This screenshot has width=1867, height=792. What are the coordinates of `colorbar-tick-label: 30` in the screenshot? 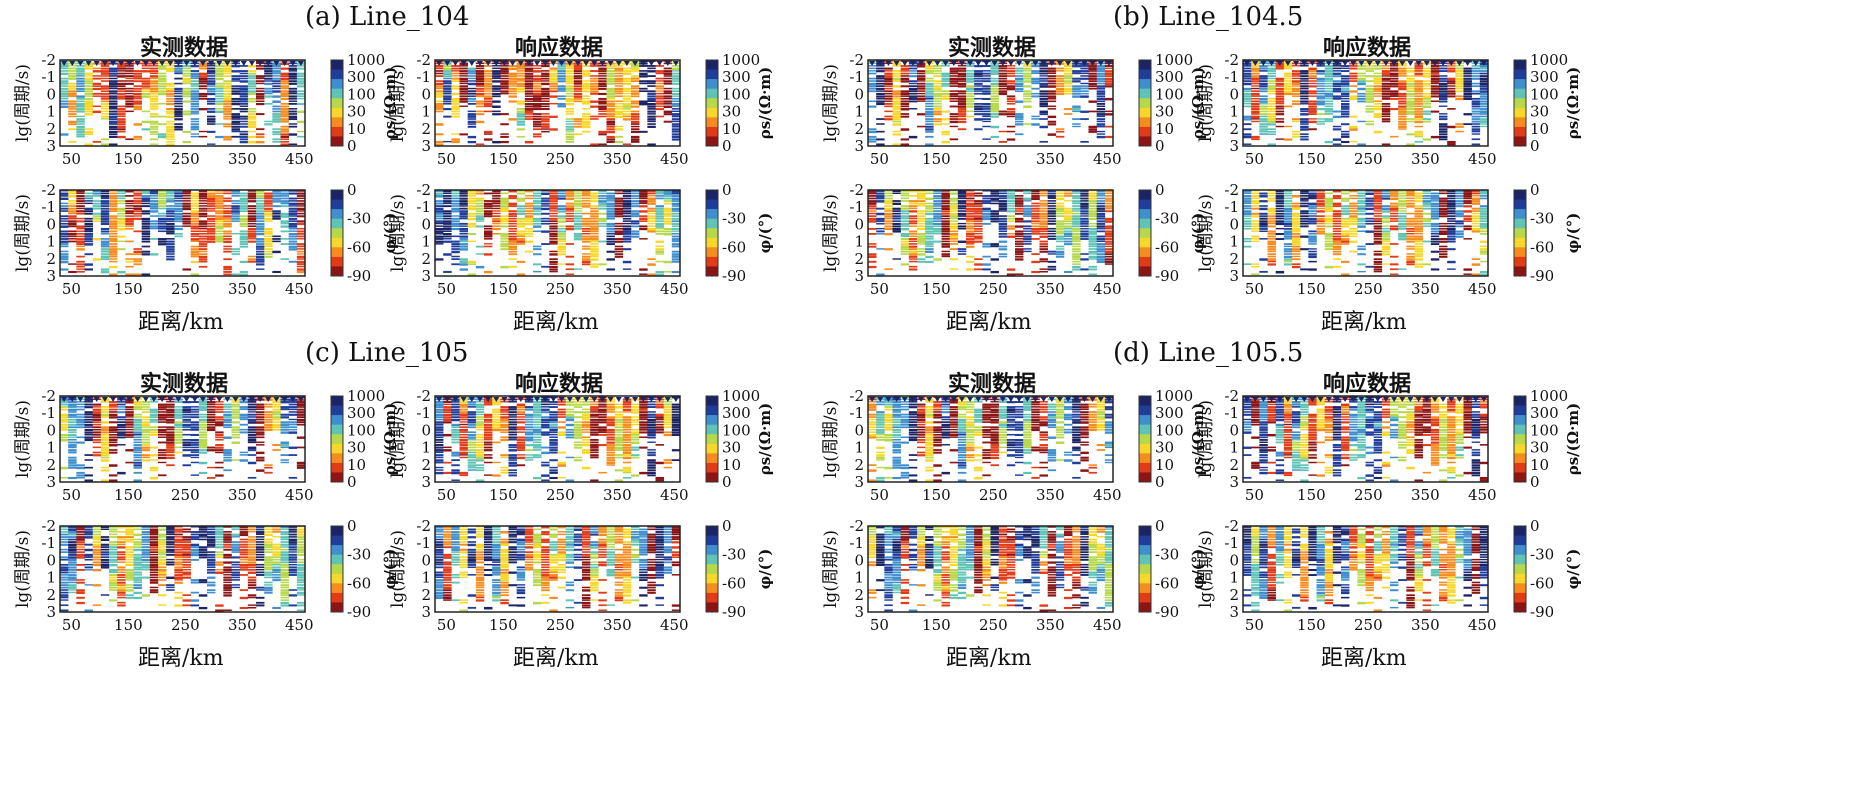 It's located at (356, 112).